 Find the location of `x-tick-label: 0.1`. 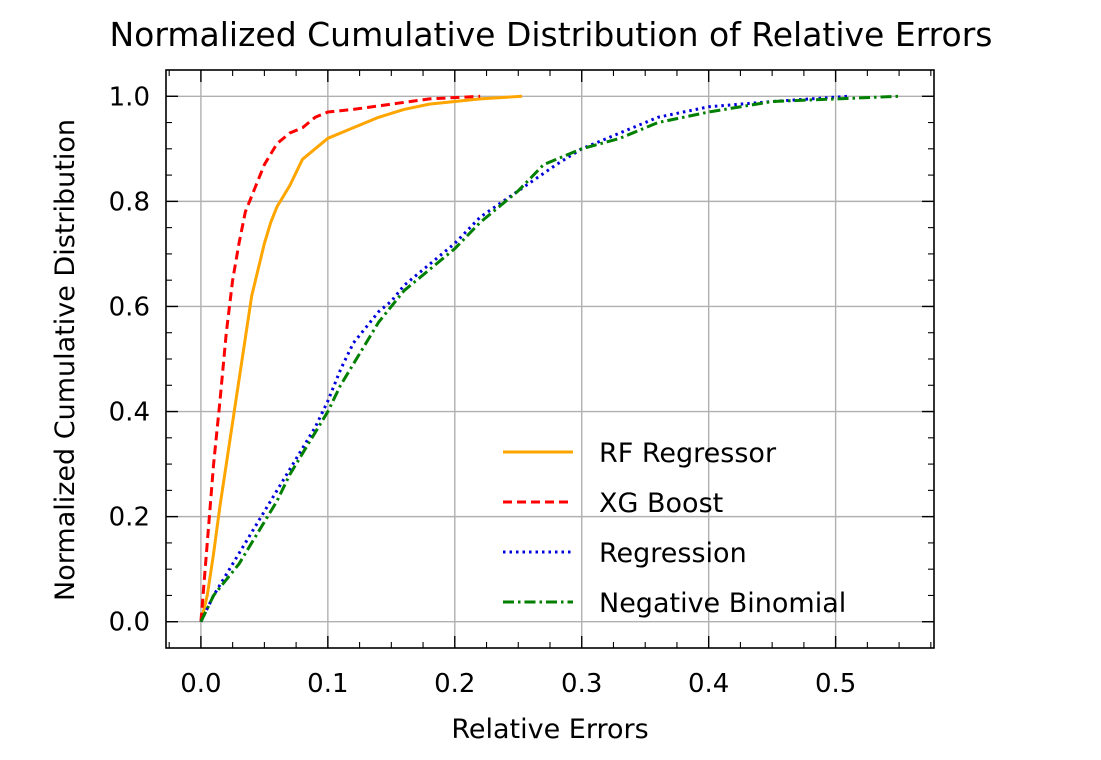

x-tick-label: 0.1 is located at coordinates (327, 684).